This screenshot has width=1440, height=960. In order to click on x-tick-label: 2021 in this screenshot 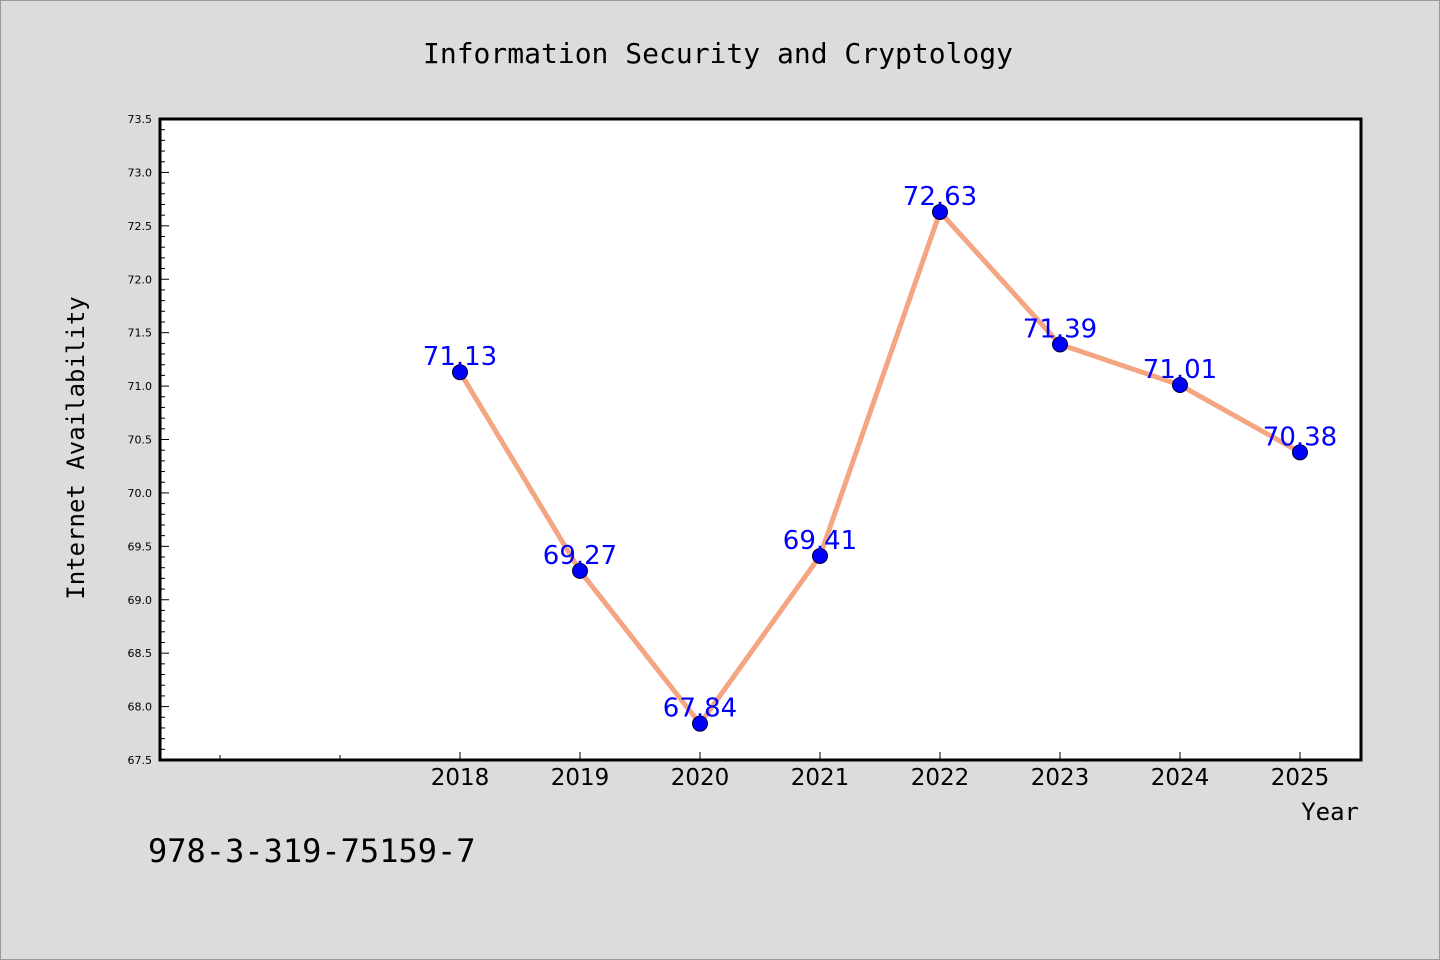, I will do `click(820, 778)`.